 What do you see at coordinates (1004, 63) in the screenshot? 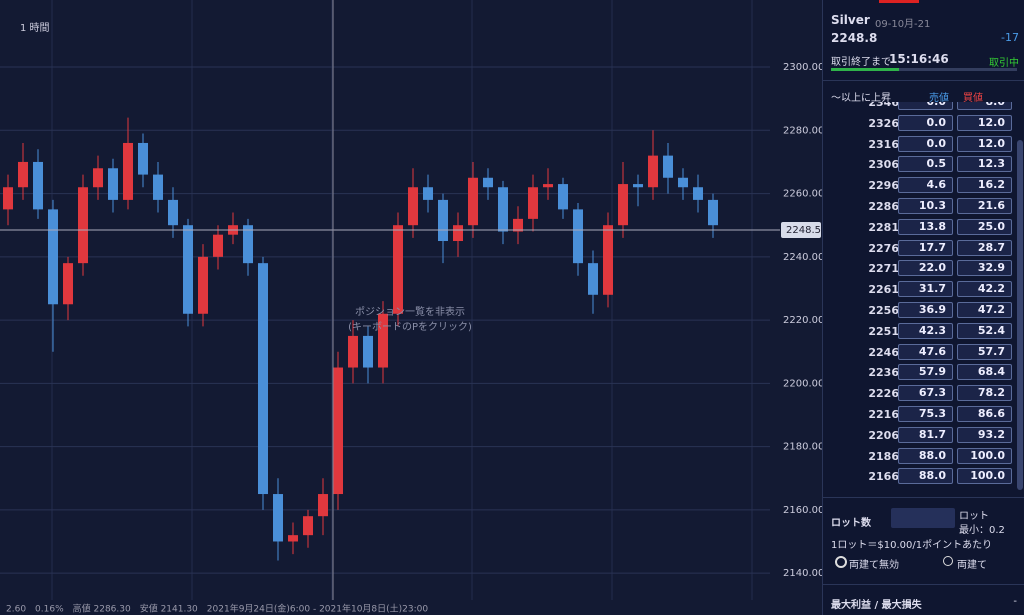
I see `status: 取引中` at bounding box center [1004, 63].